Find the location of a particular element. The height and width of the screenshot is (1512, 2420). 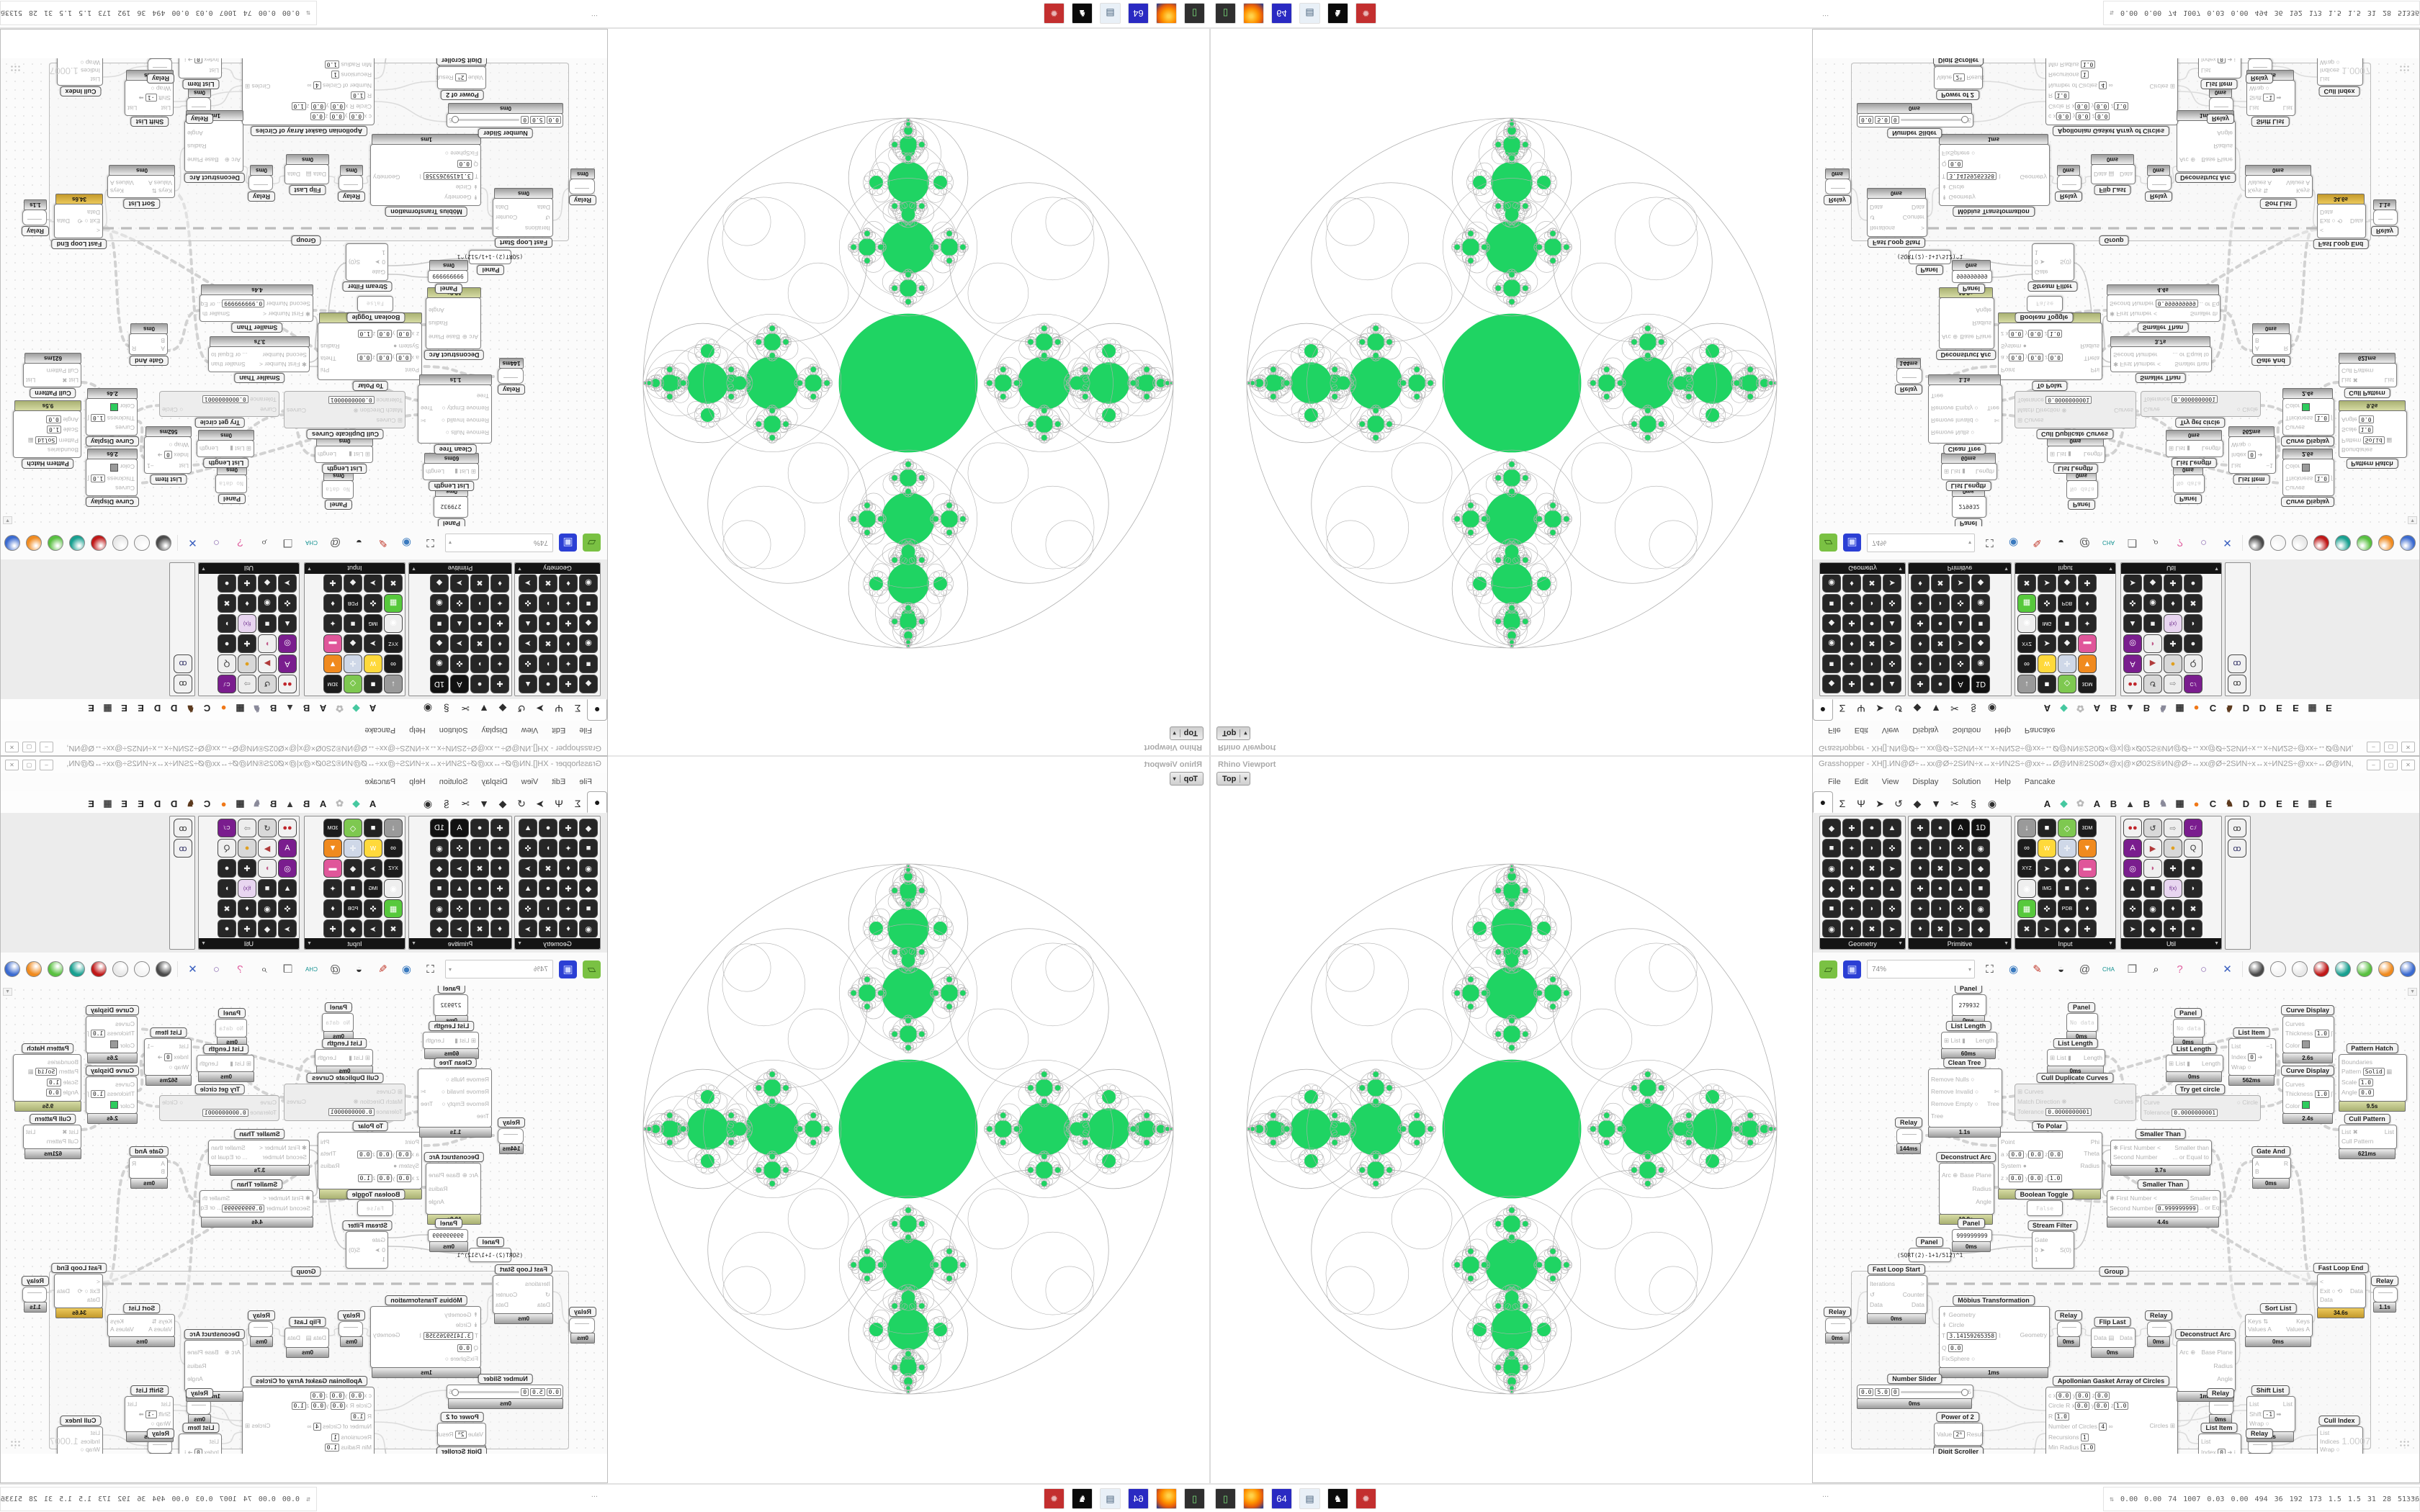

component-icon: XYZ is located at coordinates (393, 643).